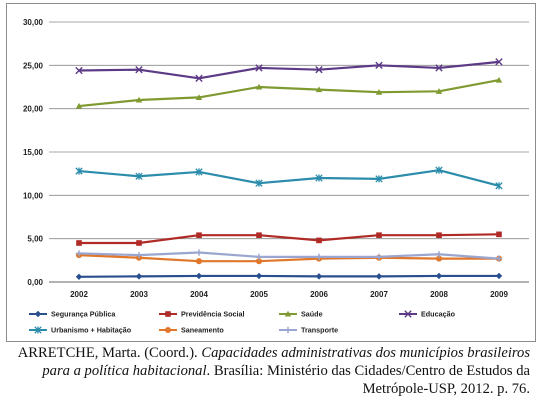  What do you see at coordinates (33, 152) in the screenshot?
I see `y-tick-label: 15,00` at bounding box center [33, 152].